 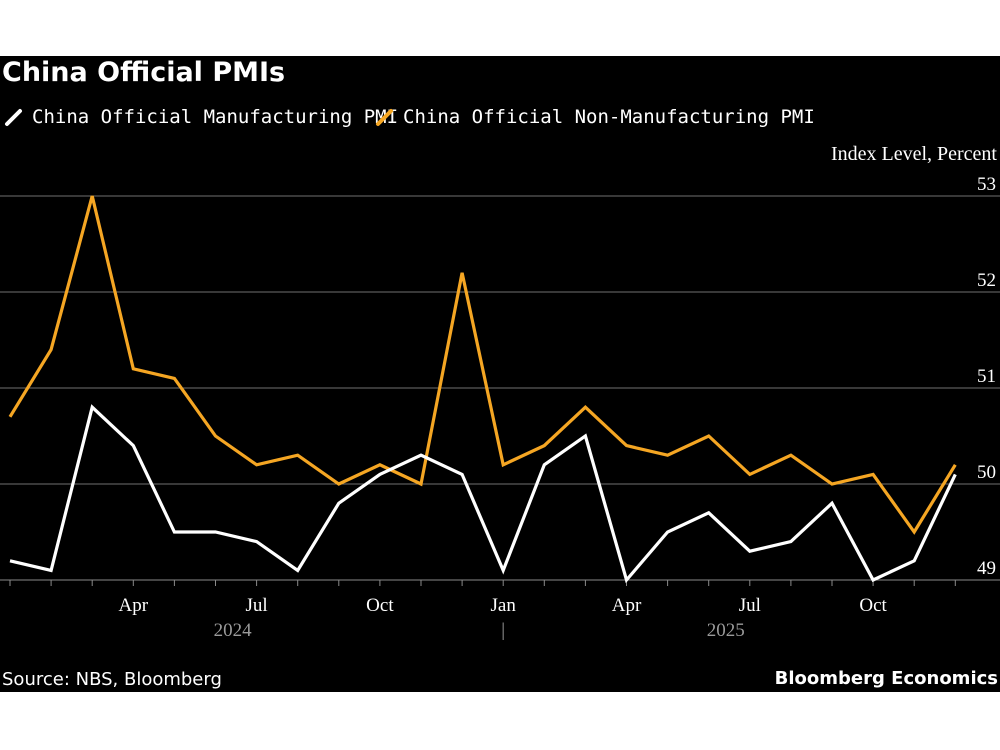 I want to click on x-year-label: 2025, so click(x=726, y=630).